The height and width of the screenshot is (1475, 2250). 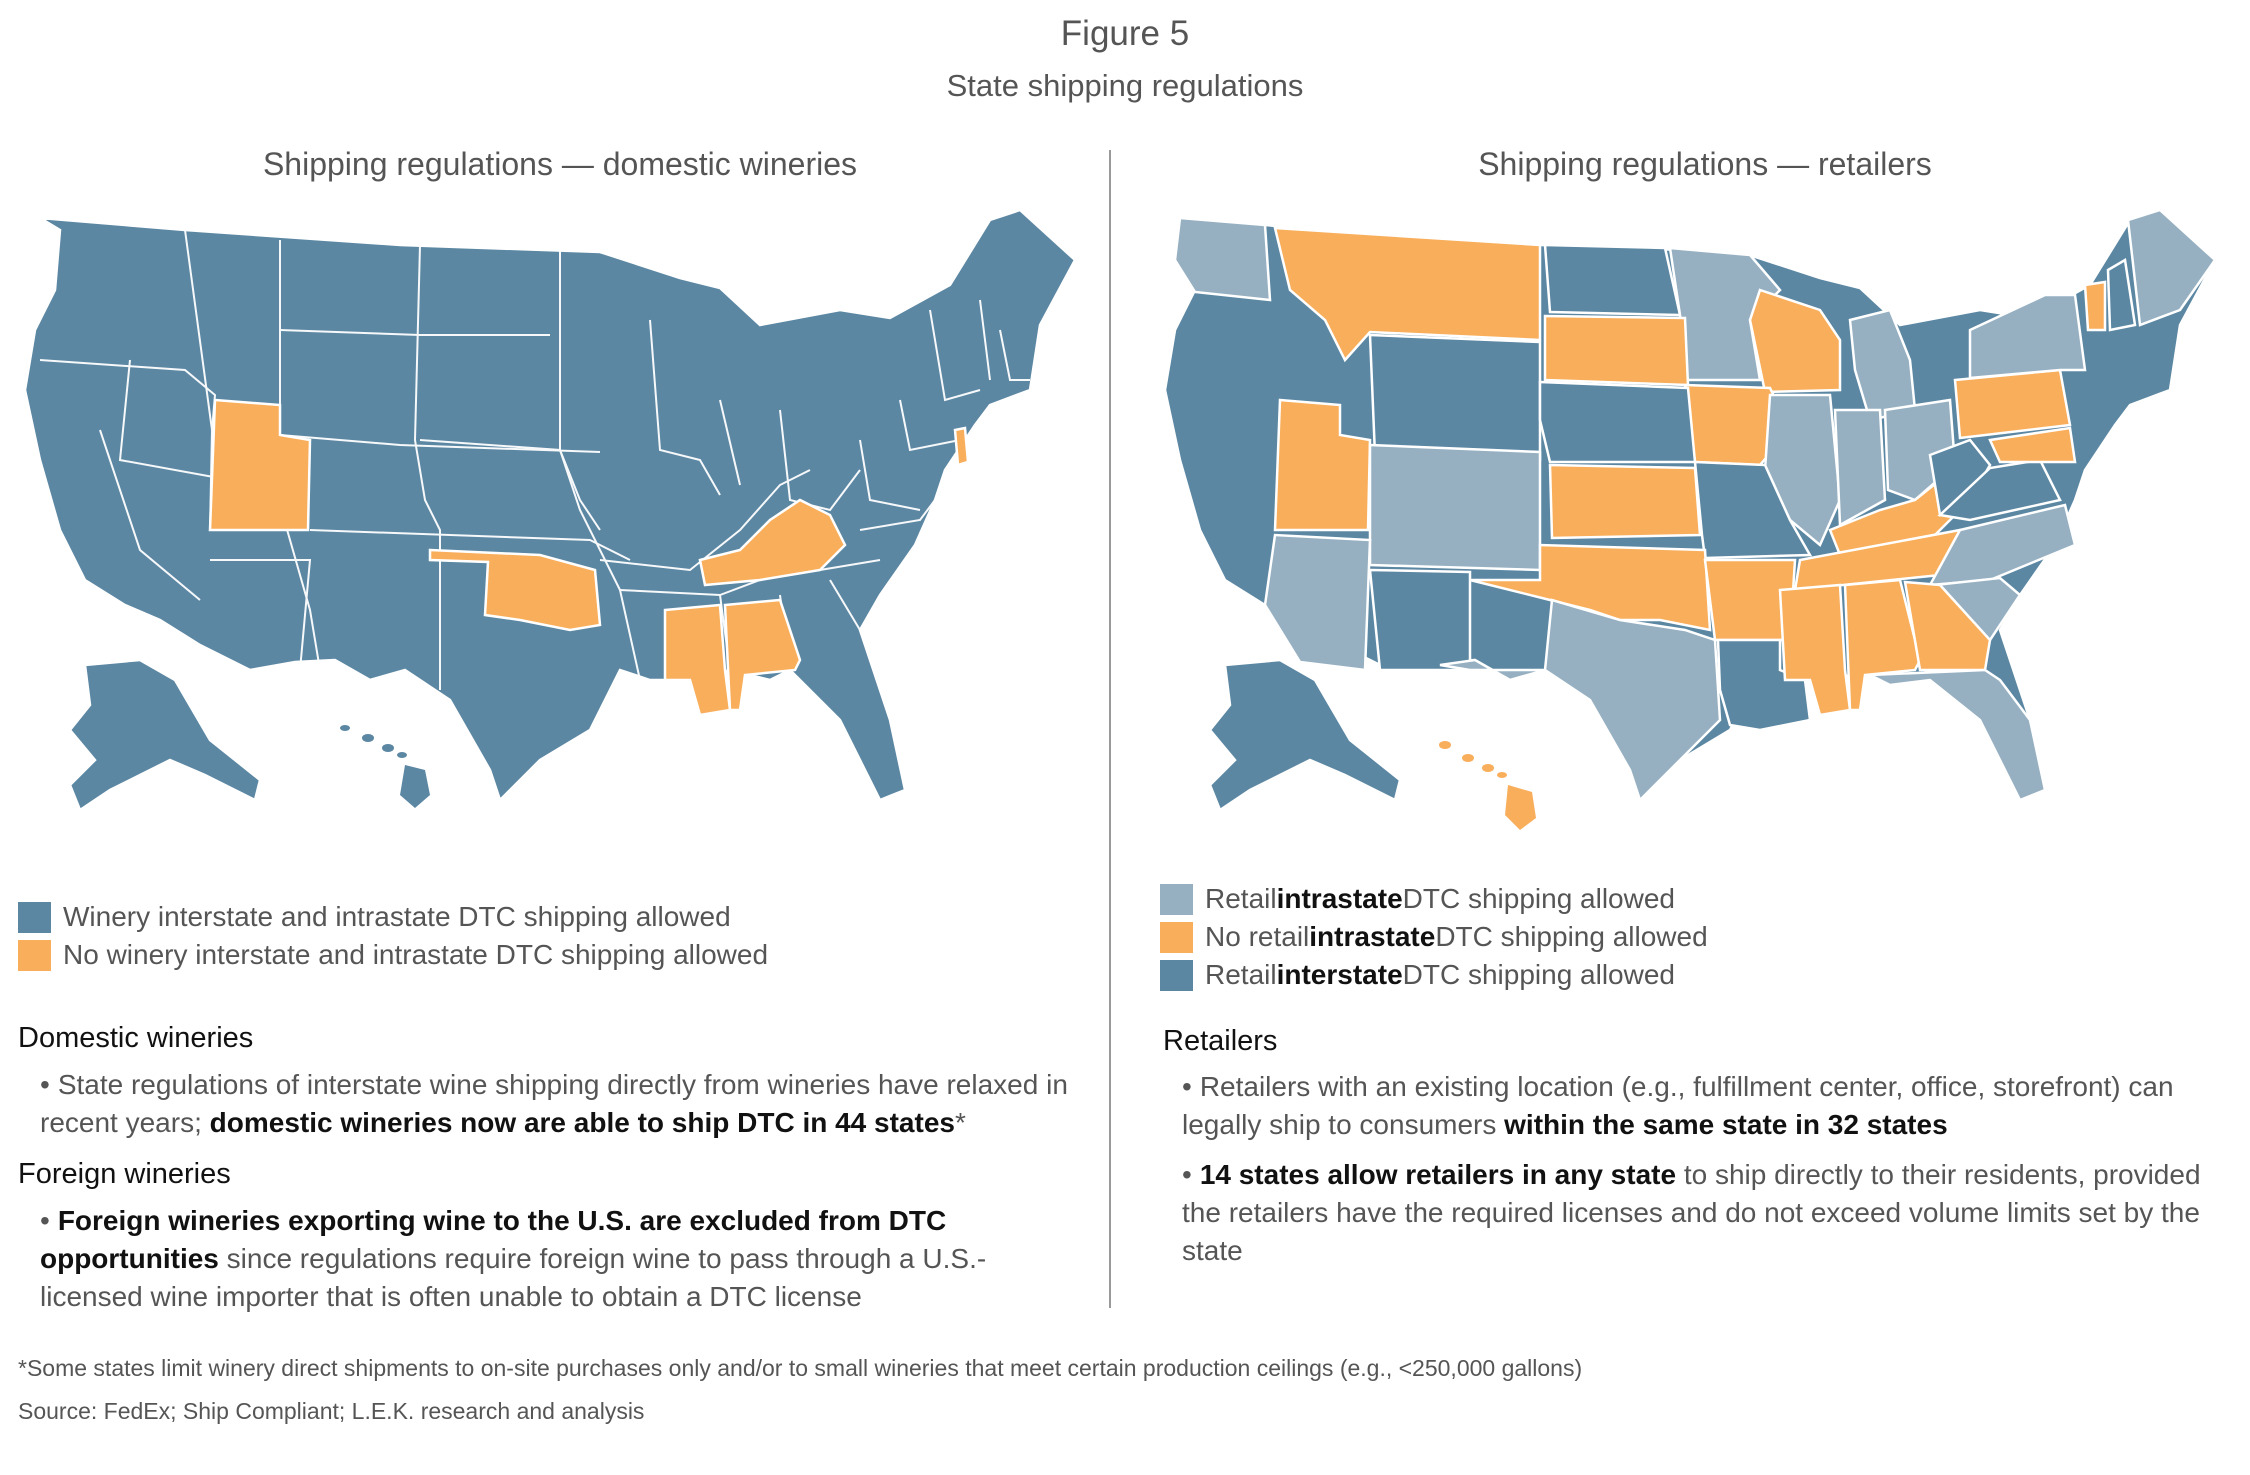 What do you see at coordinates (1726, 1124) in the screenshot?
I see `bullet-bold: within the same state in 32 states` at bounding box center [1726, 1124].